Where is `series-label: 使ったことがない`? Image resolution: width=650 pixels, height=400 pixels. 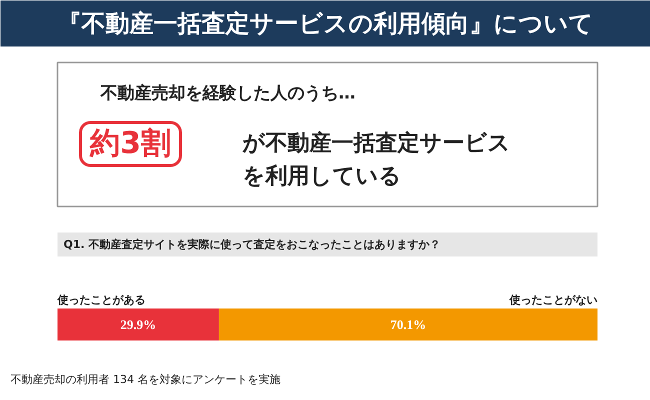 series-label: 使ったことがない is located at coordinates (553, 300).